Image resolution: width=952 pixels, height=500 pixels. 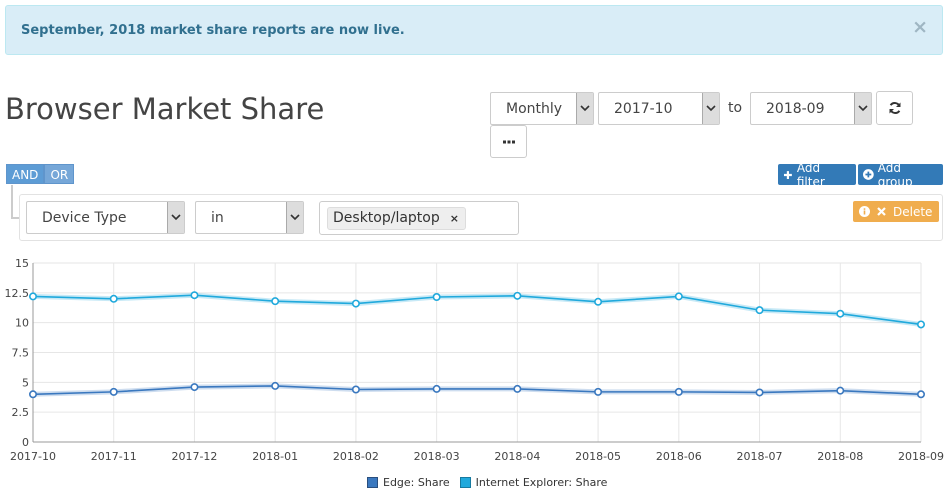 What do you see at coordinates (437, 456) in the screenshot?
I see `x-tick-label: 2018-03` at bounding box center [437, 456].